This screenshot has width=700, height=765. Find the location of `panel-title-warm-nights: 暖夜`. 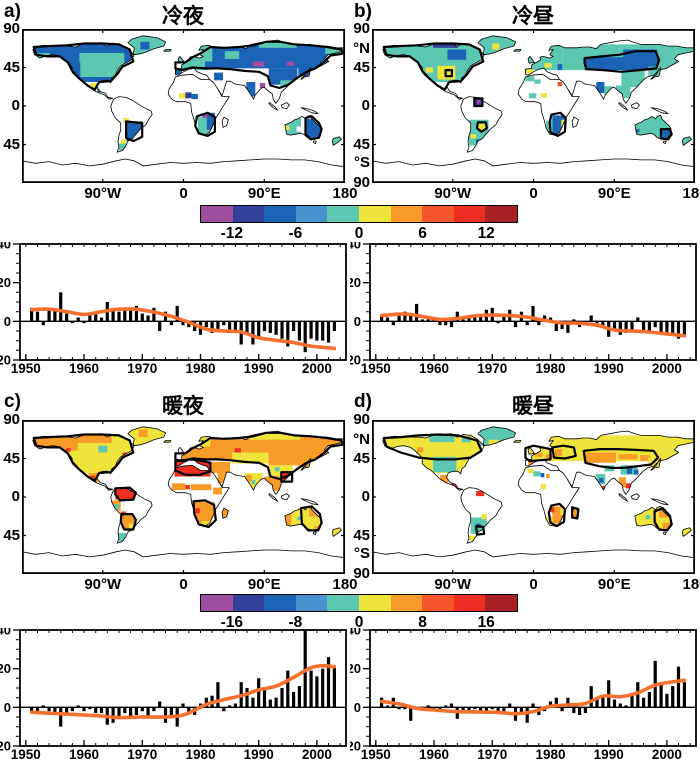

panel-title-warm-nights: 暖夜 is located at coordinates (183, 406).